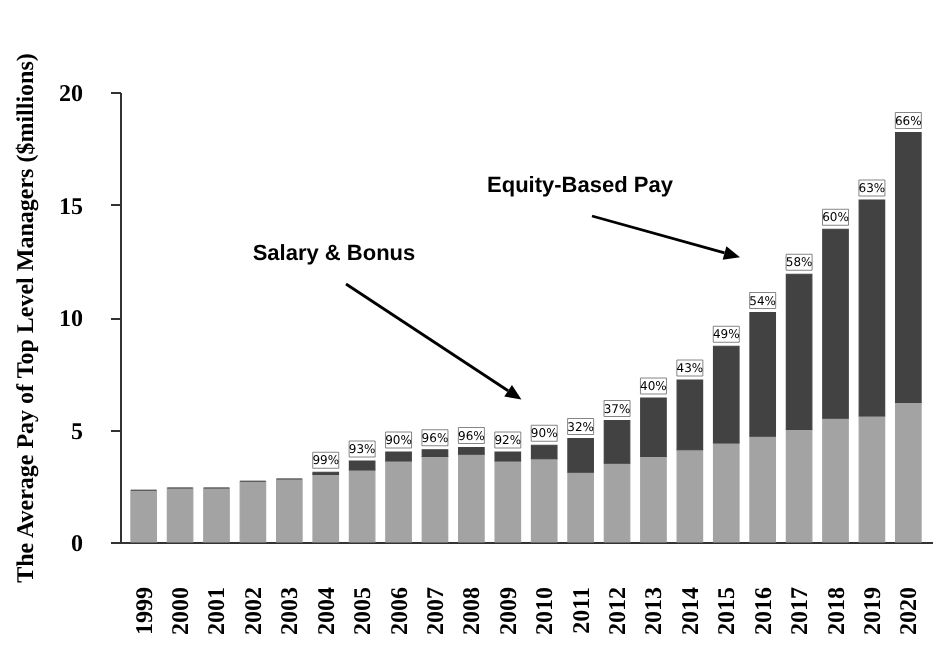  I want to click on x-tick-label: 2009, so click(507, 611).